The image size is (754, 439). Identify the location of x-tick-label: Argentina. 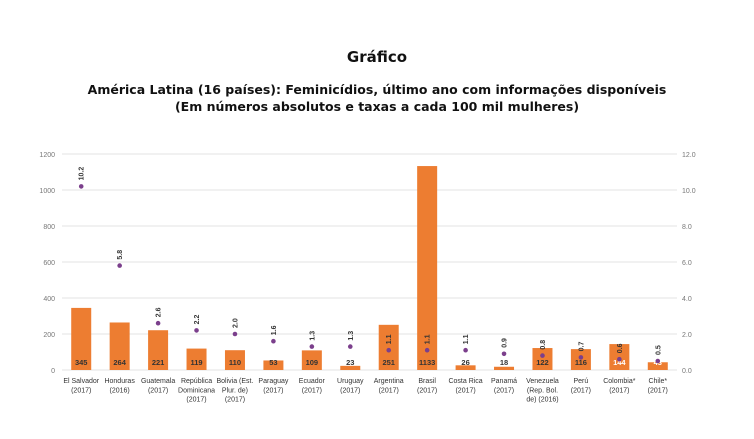
(389, 381).